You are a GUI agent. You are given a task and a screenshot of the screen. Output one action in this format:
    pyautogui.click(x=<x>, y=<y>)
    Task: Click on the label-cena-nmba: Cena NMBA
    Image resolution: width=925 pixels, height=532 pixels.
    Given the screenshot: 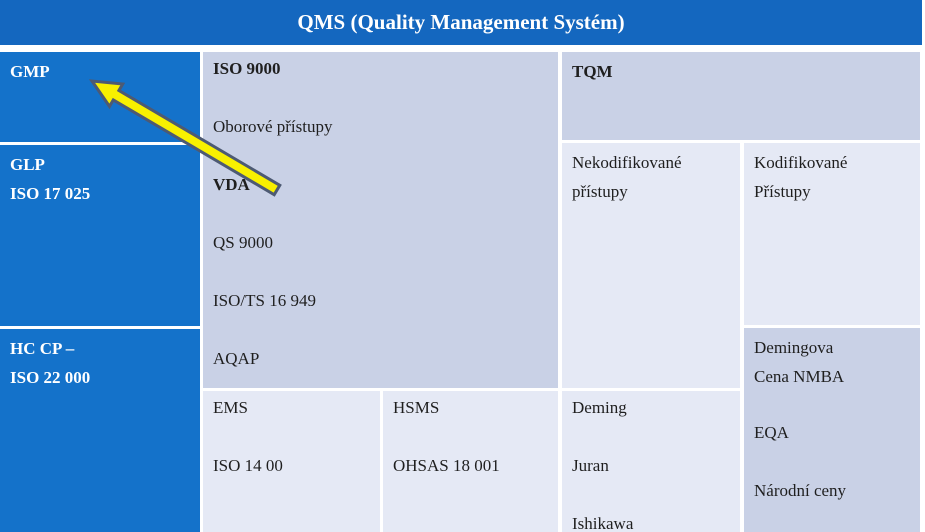 What is the action you would take?
    pyautogui.click(x=799, y=376)
    